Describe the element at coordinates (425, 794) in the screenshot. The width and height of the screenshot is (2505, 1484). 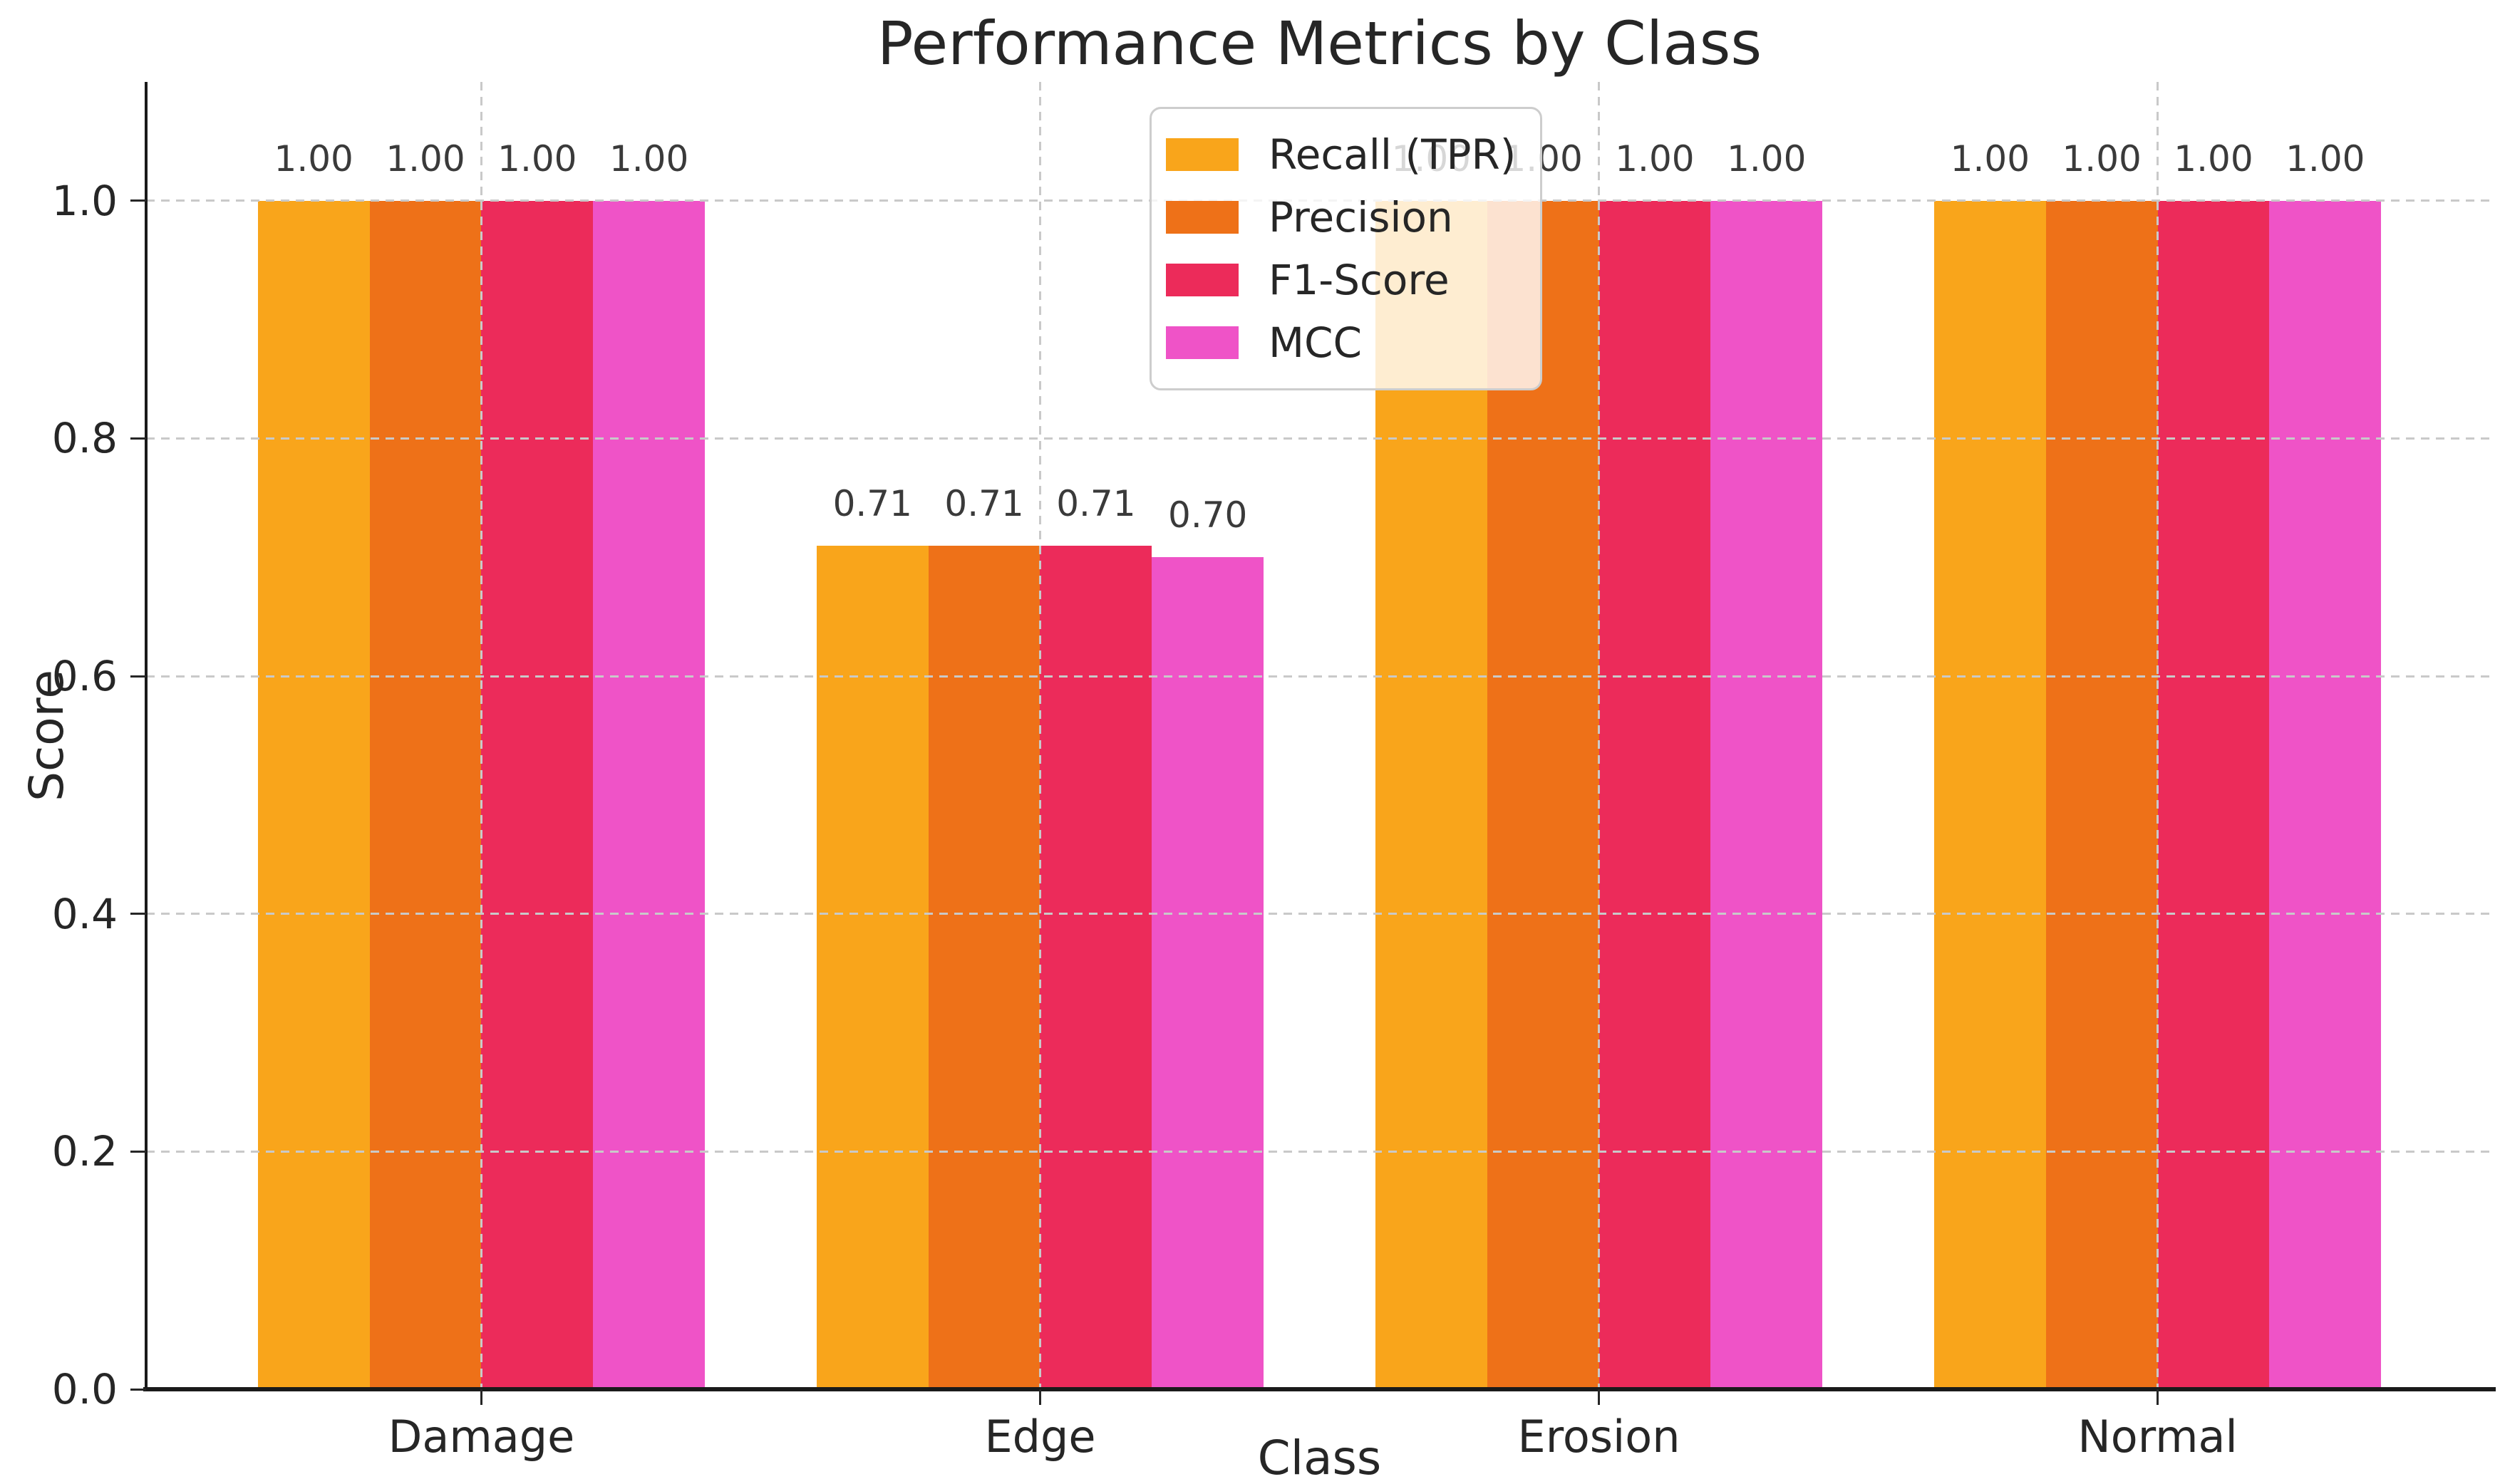
I see `bar-damage-precision` at that location.